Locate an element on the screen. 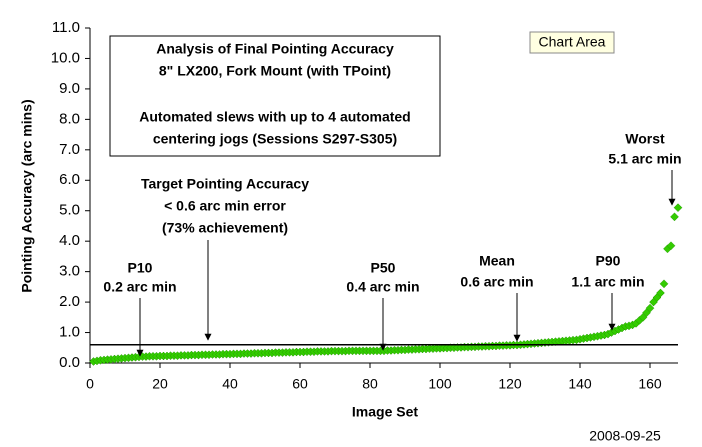 This screenshot has height=447, width=702. title-line: 8" LX200, Fork Mount (with TPoint) is located at coordinates (275, 71).